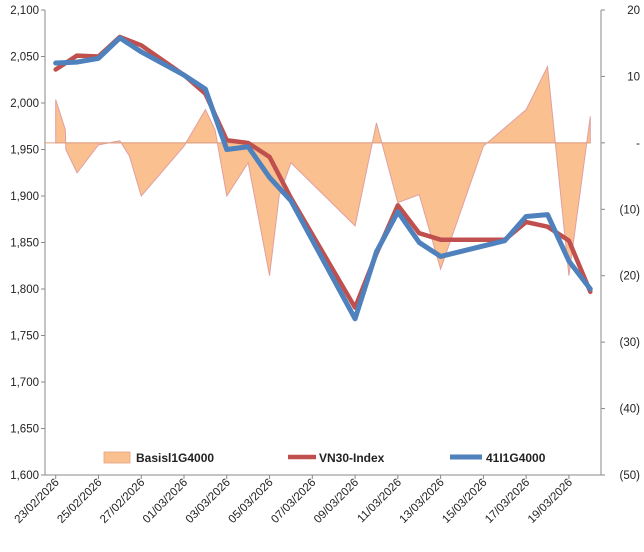  I want to click on right-tick-label: (30), so click(630, 343).